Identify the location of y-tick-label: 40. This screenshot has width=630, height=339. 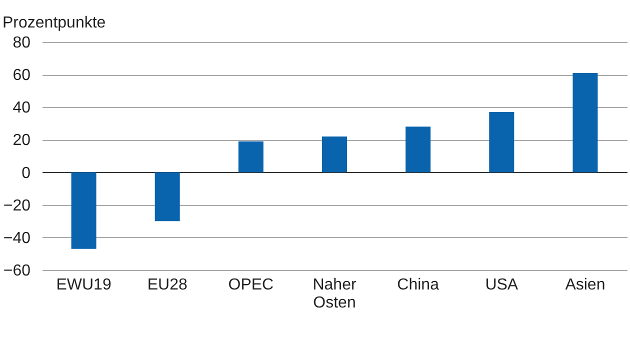
(21, 108).